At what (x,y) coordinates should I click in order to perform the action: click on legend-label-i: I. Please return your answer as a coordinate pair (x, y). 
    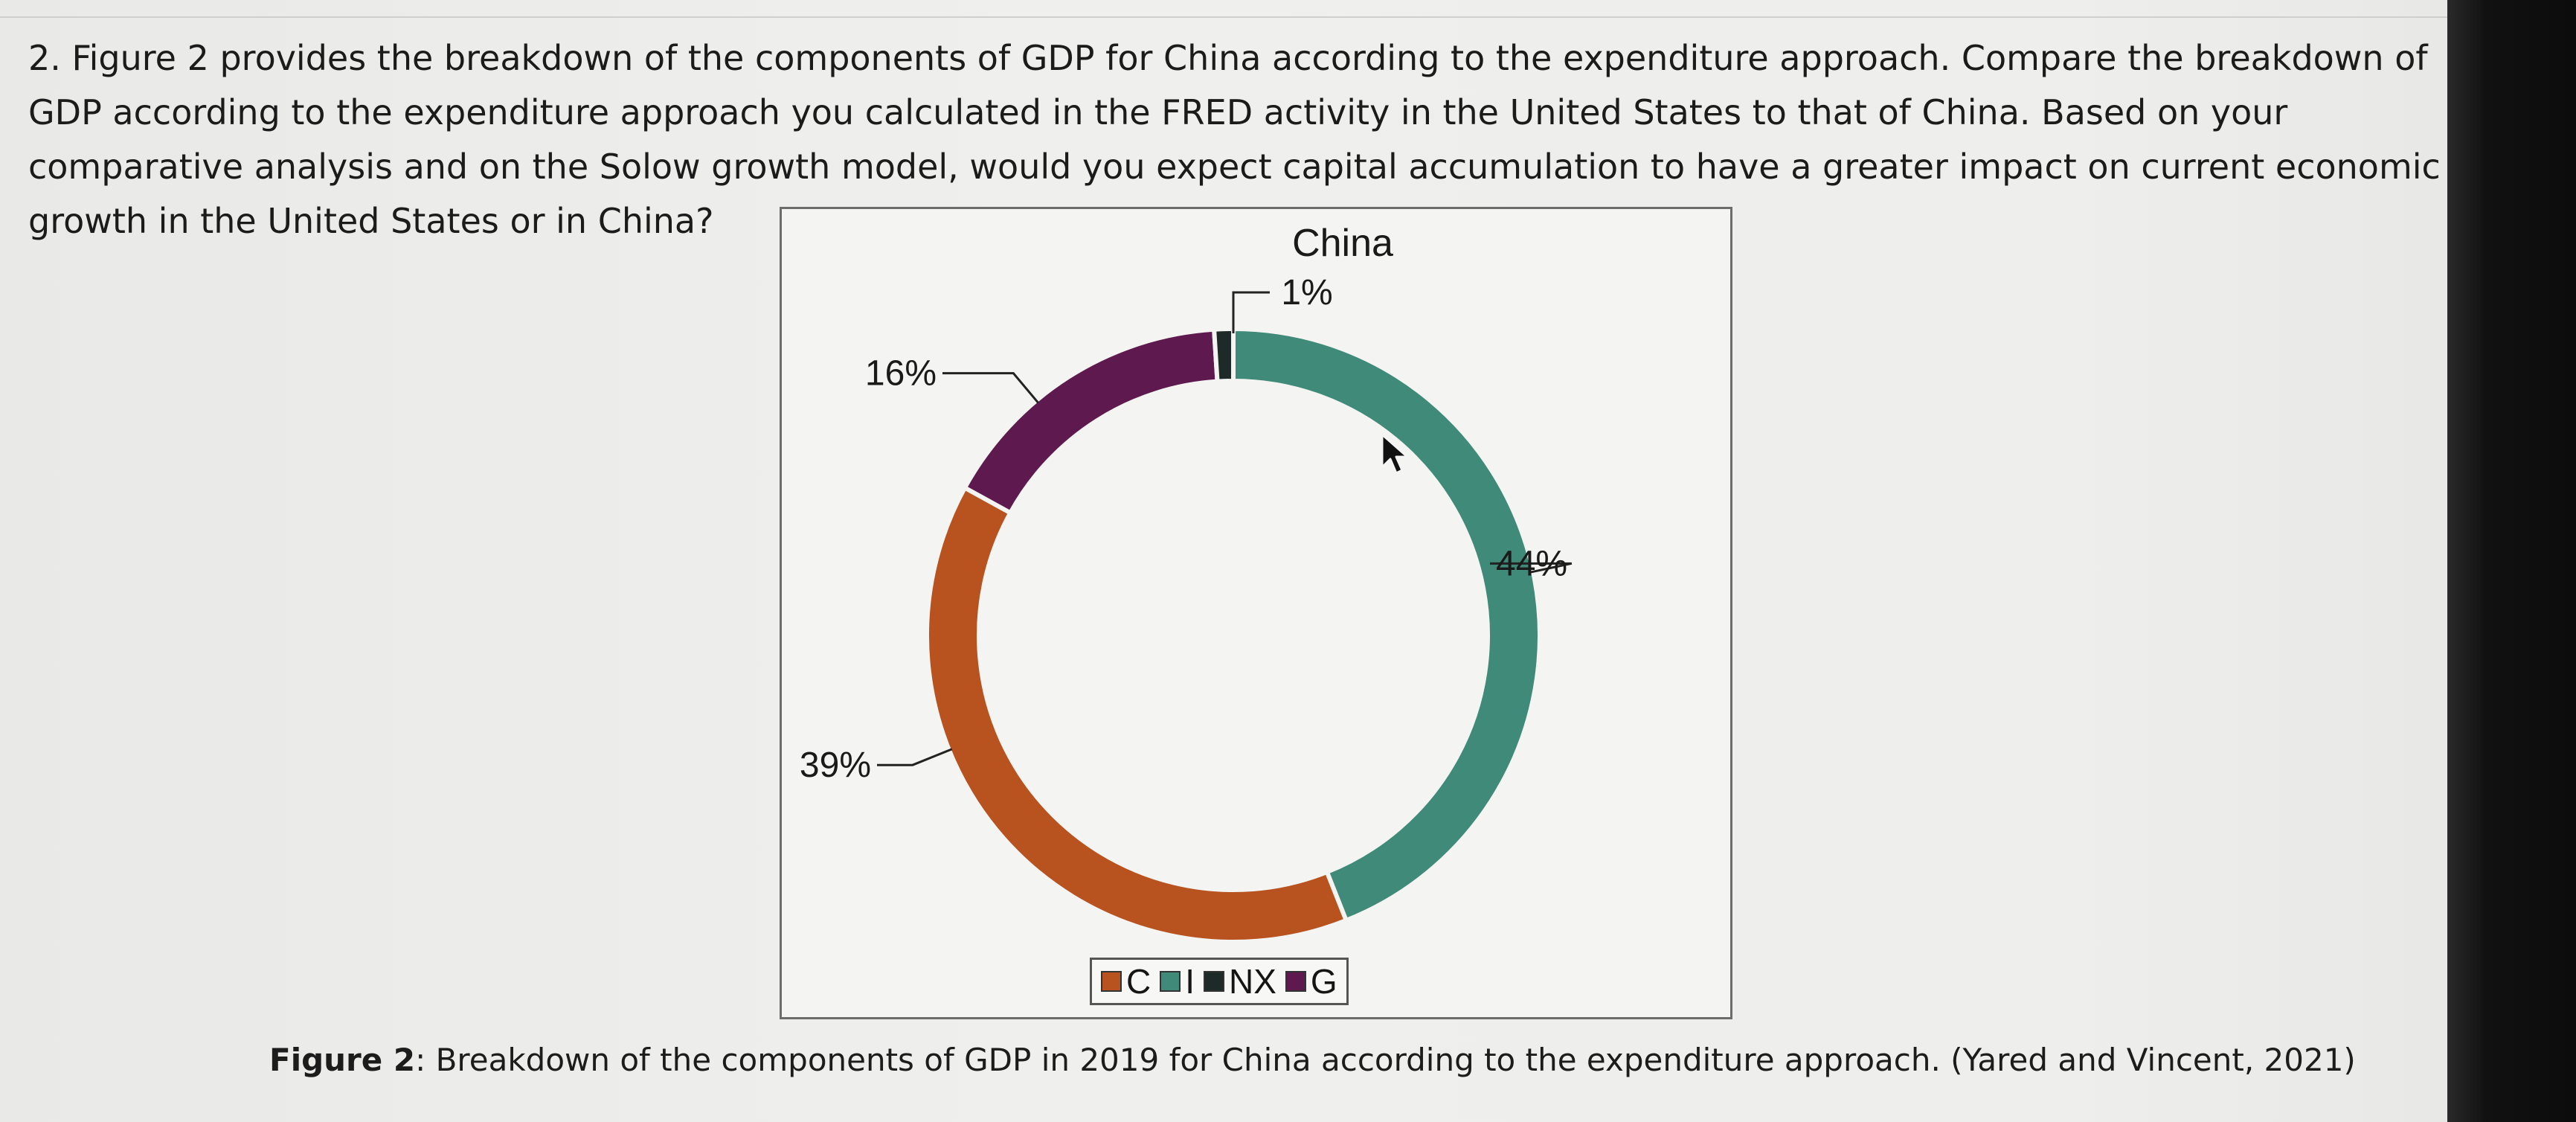
    Looking at the image, I should click on (1190, 981).